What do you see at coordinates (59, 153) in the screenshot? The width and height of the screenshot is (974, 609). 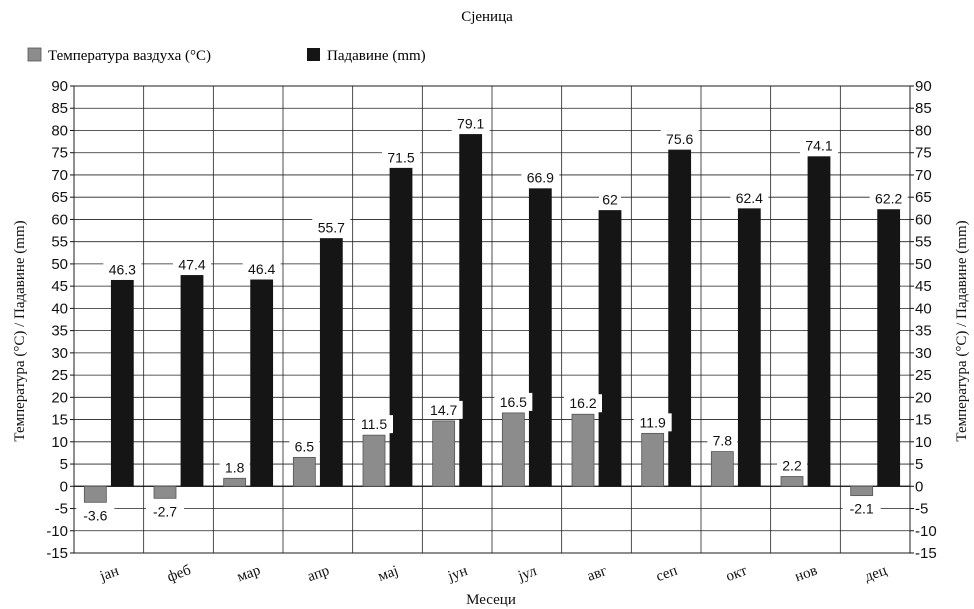 I see `y-tick-label-left: 75` at bounding box center [59, 153].